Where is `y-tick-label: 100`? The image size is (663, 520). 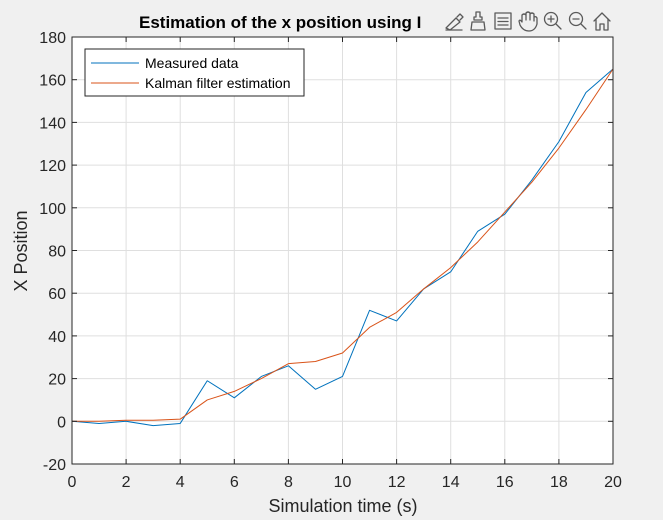
y-tick-label: 100 is located at coordinates (52, 209).